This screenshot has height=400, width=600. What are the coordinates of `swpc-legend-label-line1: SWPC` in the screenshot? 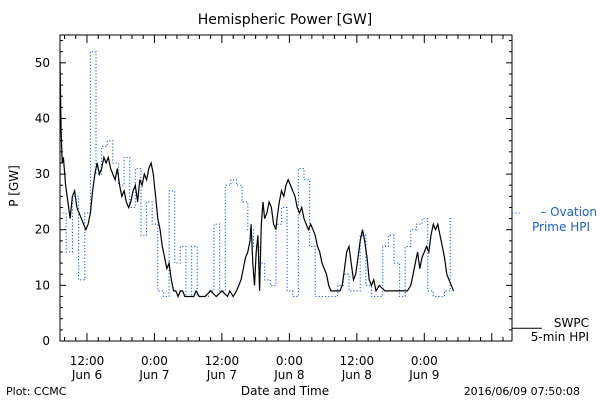 It's located at (571, 323).